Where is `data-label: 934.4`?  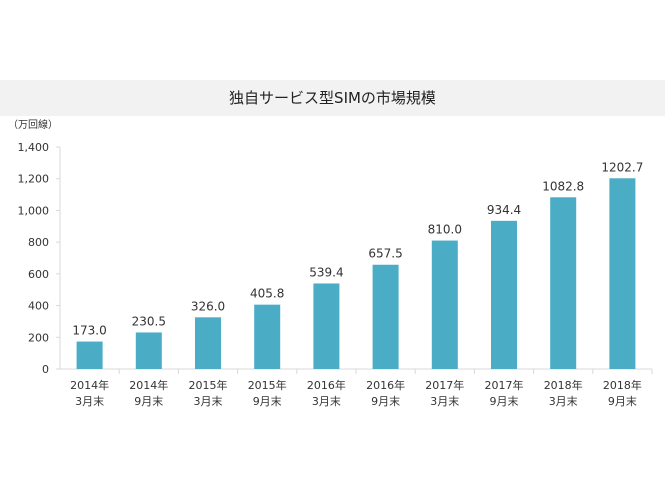 data-label: 934.4 is located at coordinates (504, 210).